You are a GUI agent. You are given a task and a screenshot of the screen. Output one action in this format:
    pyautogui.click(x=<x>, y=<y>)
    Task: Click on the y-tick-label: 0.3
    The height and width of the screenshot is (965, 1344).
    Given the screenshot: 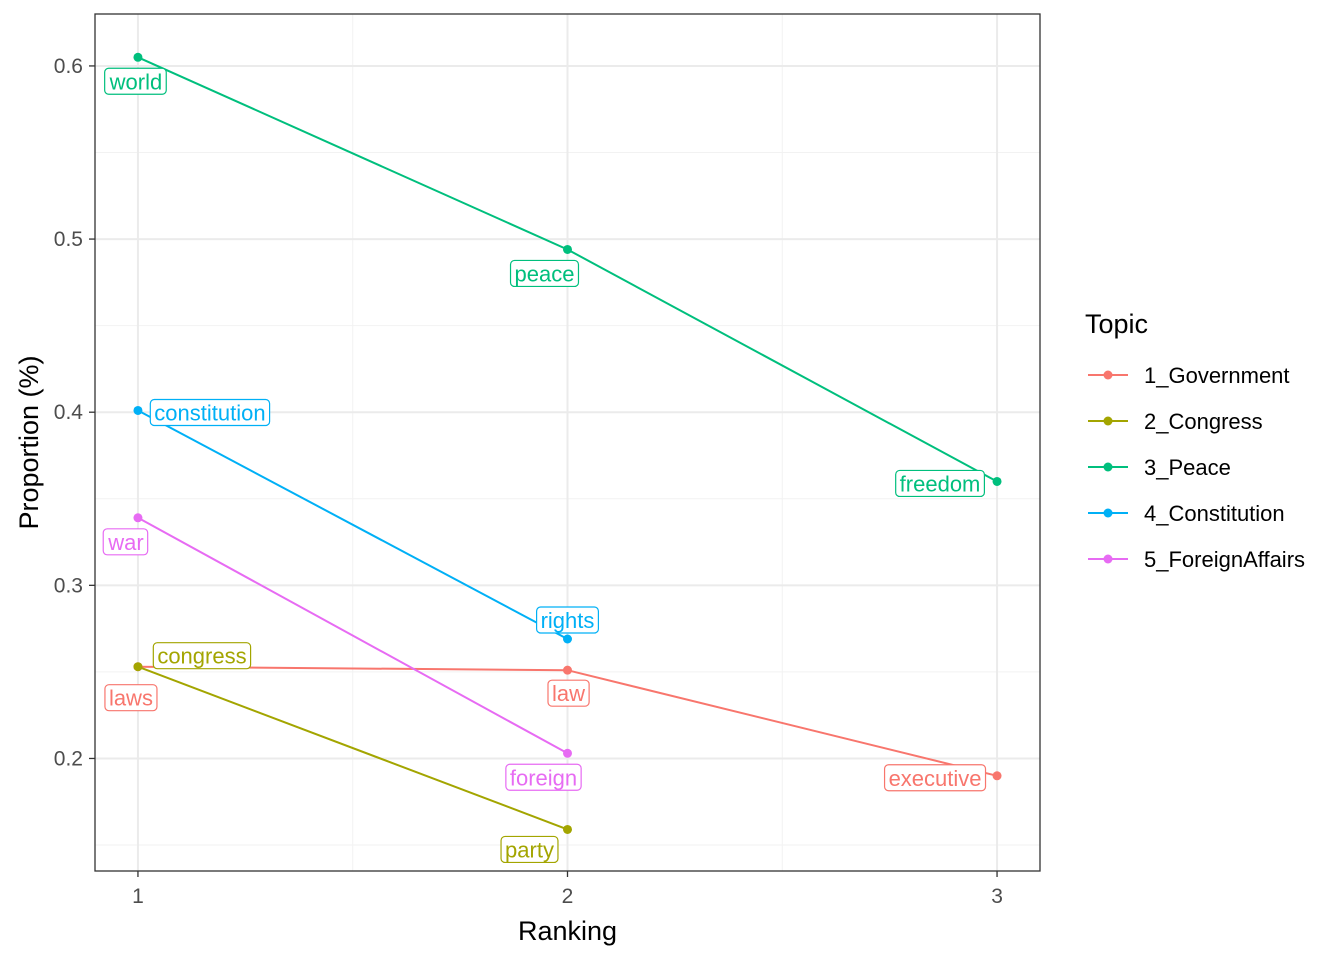 What is the action you would take?
    pyautogui.click(x=68, y=585)
    